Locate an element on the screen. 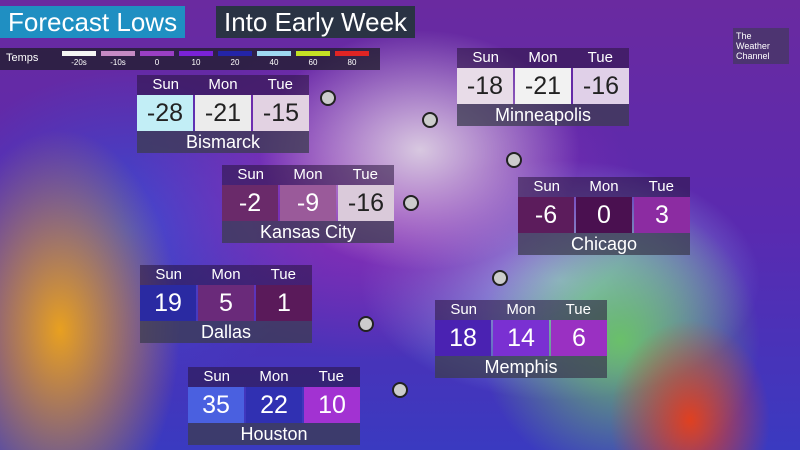 Image resolution: width=800 pixels, height=450 pixels. city-card: Sun Mon Tue -28 -21 -15 Bismarck is located at coordinates (223, 114).